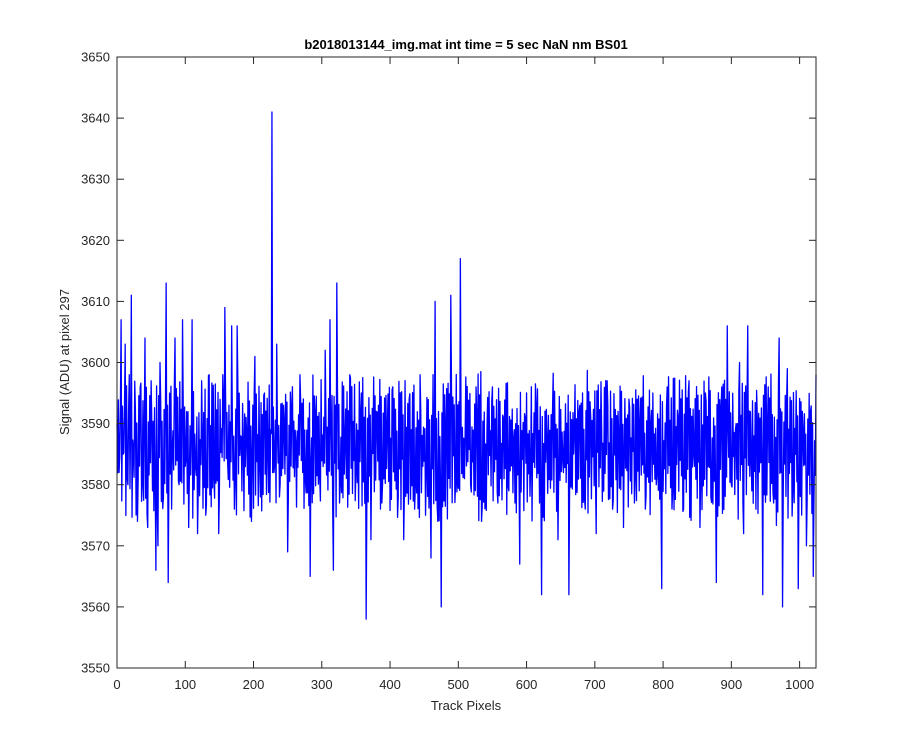 The width and height of the screenshot is (900, 755). Describe the element at coordinates (732, 684) in the screenshot. I see `x-tick-label: 900` at that location.